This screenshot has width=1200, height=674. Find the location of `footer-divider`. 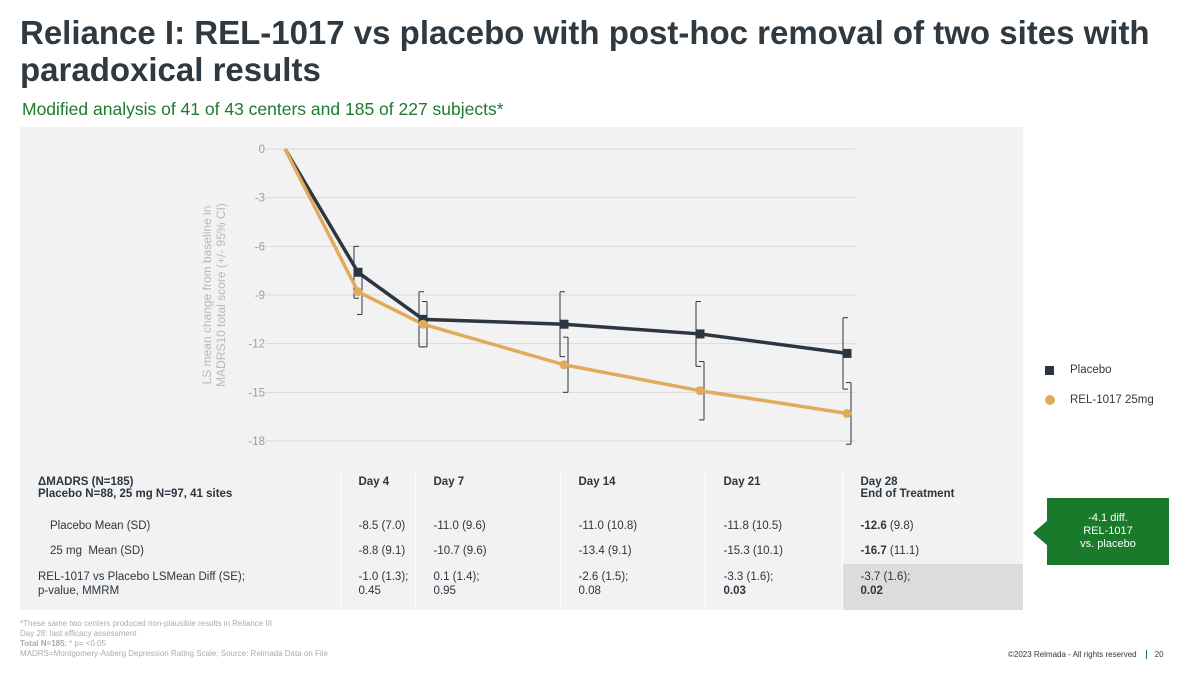

footer-divider is located at coordinates (1146, 655).